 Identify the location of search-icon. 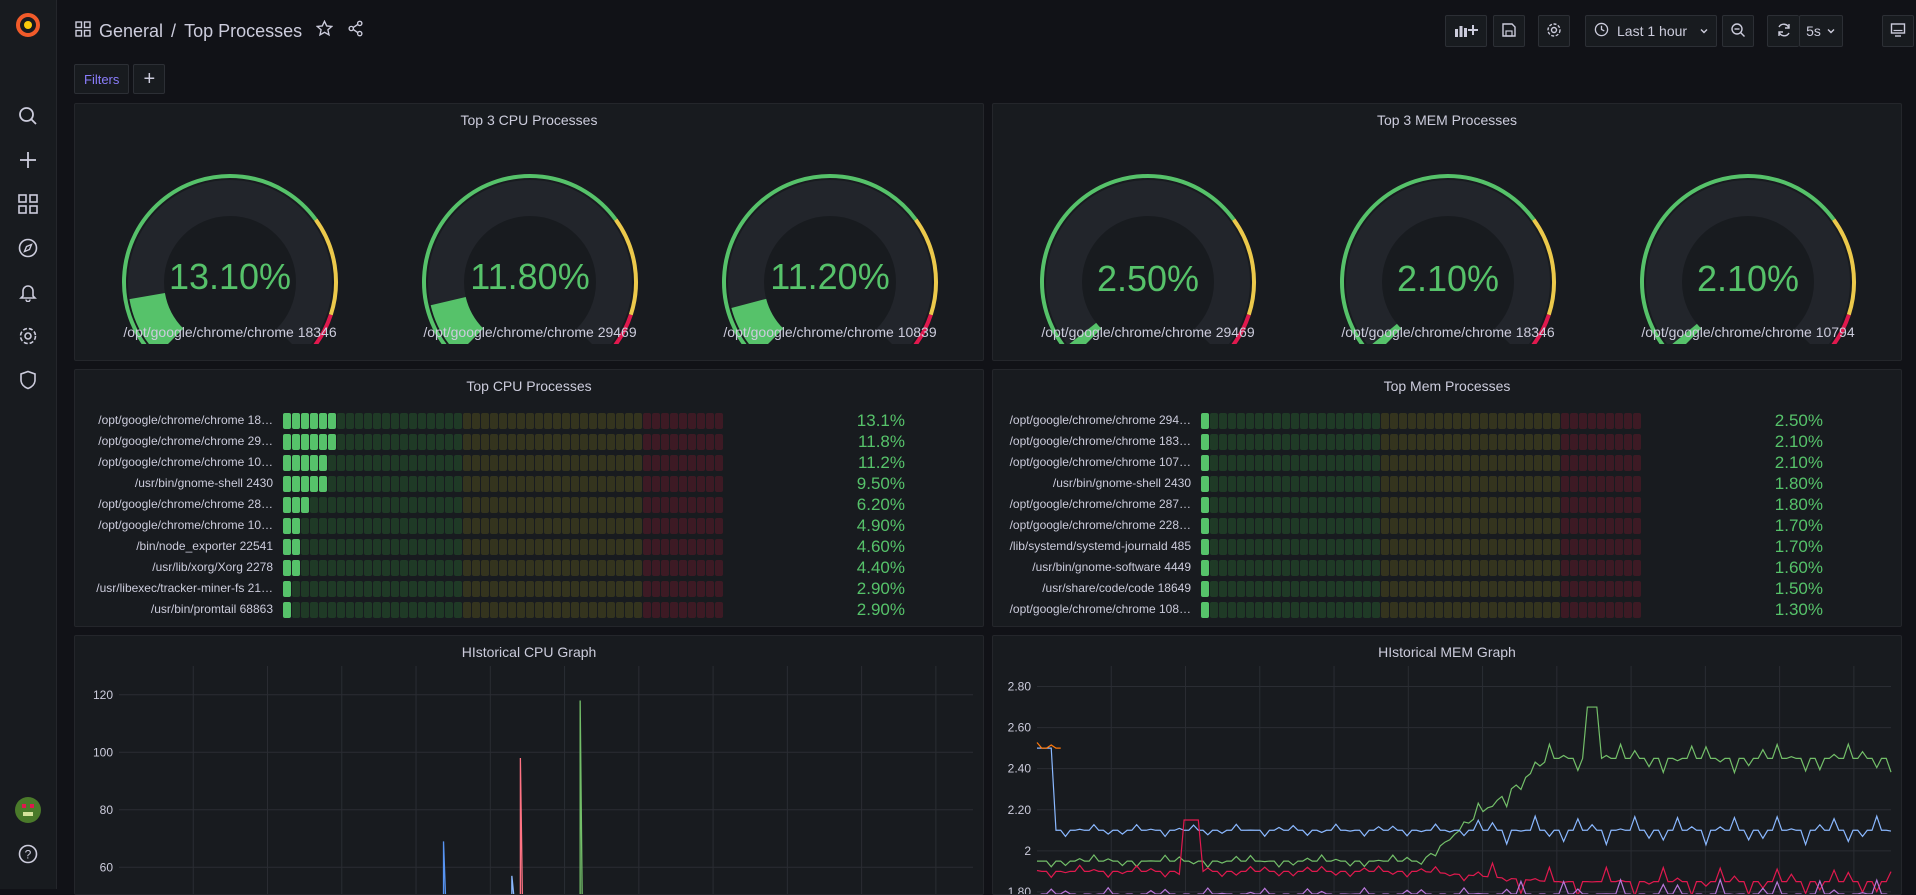
(28, 116).